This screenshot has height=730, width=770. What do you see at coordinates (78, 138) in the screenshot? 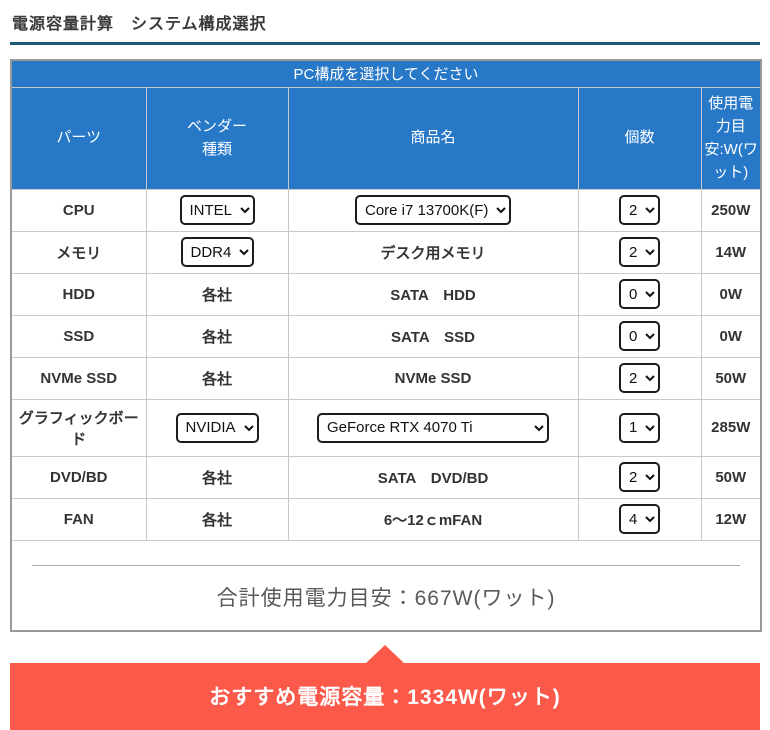
I see `column-header-part: パーツ` at bounding box center [78, 138].